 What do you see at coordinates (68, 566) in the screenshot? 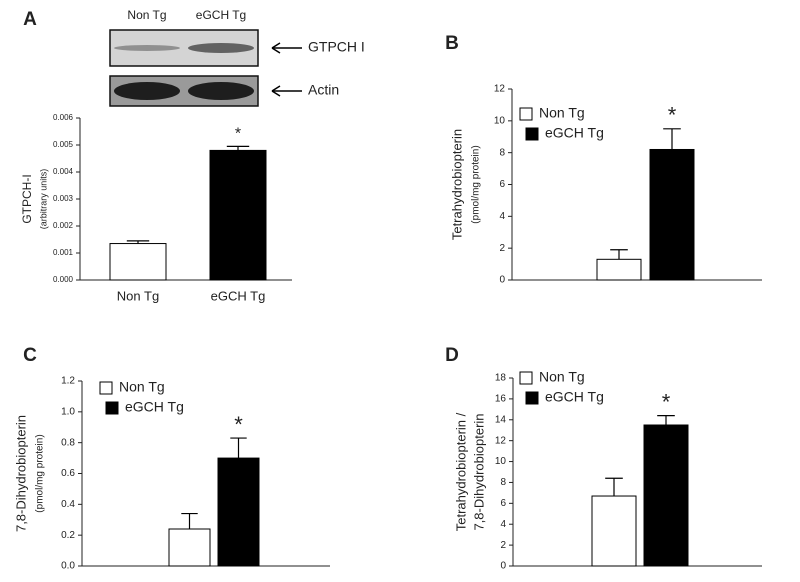
I see `y-tick-label: 0.0` at bounding box center [68, 566].